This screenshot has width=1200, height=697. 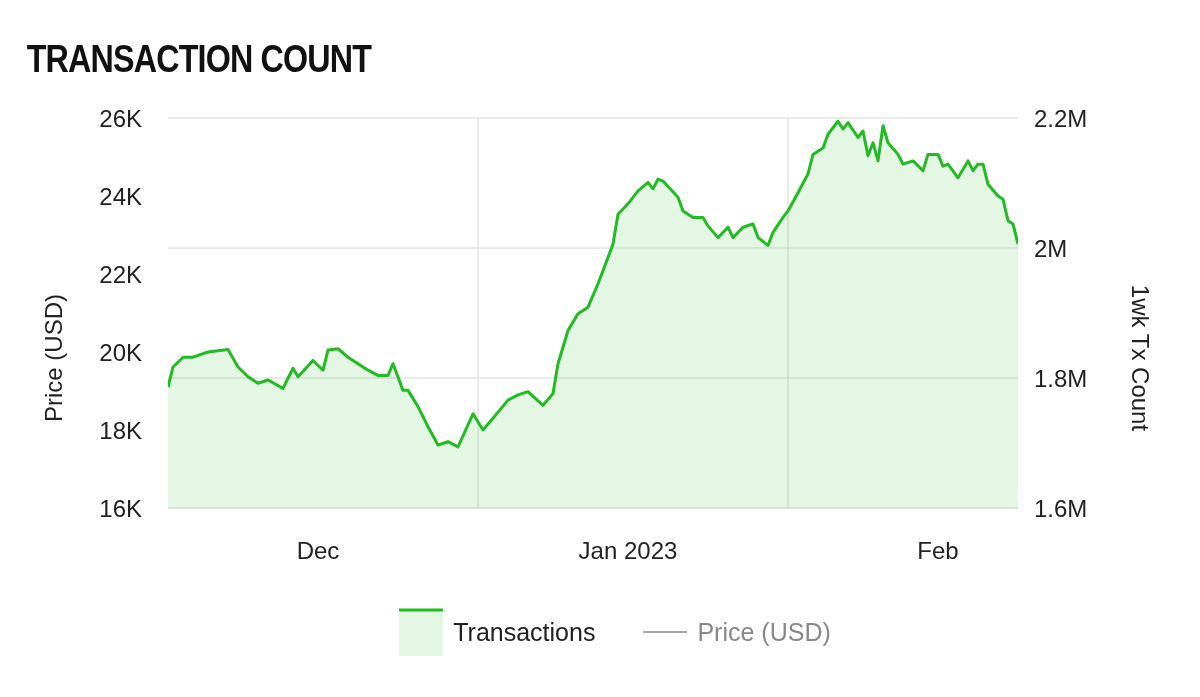 What do you see at coordinates (1061, 508) in the screenshot?
I see `y2-tick-label: 1.6M` at bounding box center [1061, 508].